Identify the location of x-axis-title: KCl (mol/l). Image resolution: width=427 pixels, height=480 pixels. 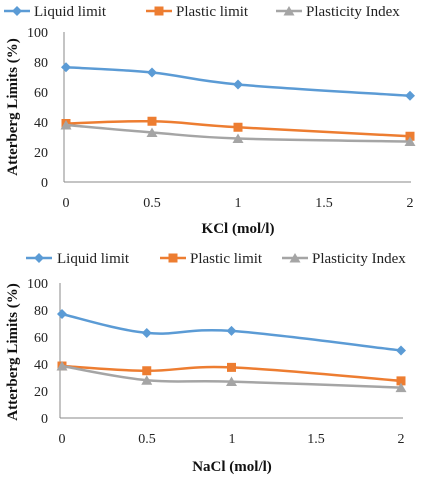
(238, 229).